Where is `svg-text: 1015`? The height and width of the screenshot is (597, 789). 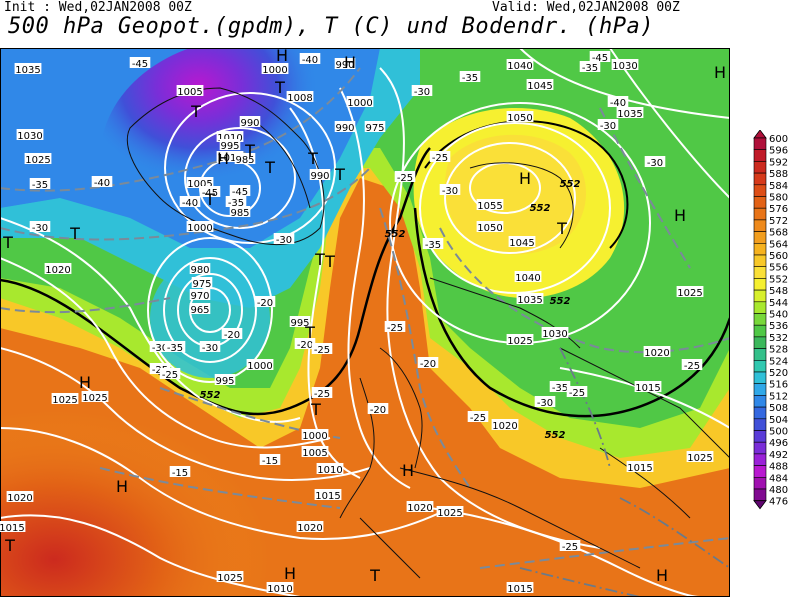
svg-text: 1015 is located at coordinates (327, 496).